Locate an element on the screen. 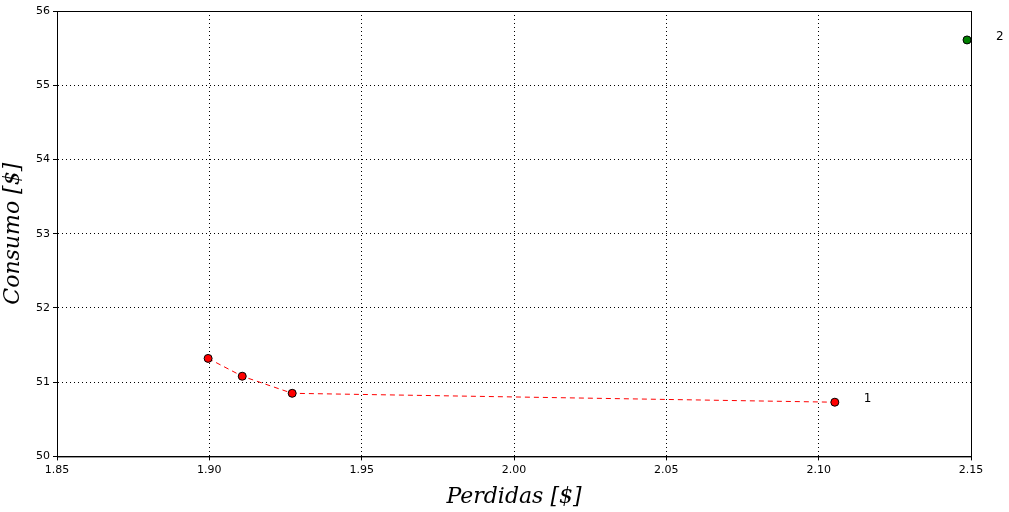 This screenshot has width=1009, height=512. y-tick-label: 53 is located at coordinates (43, 233).